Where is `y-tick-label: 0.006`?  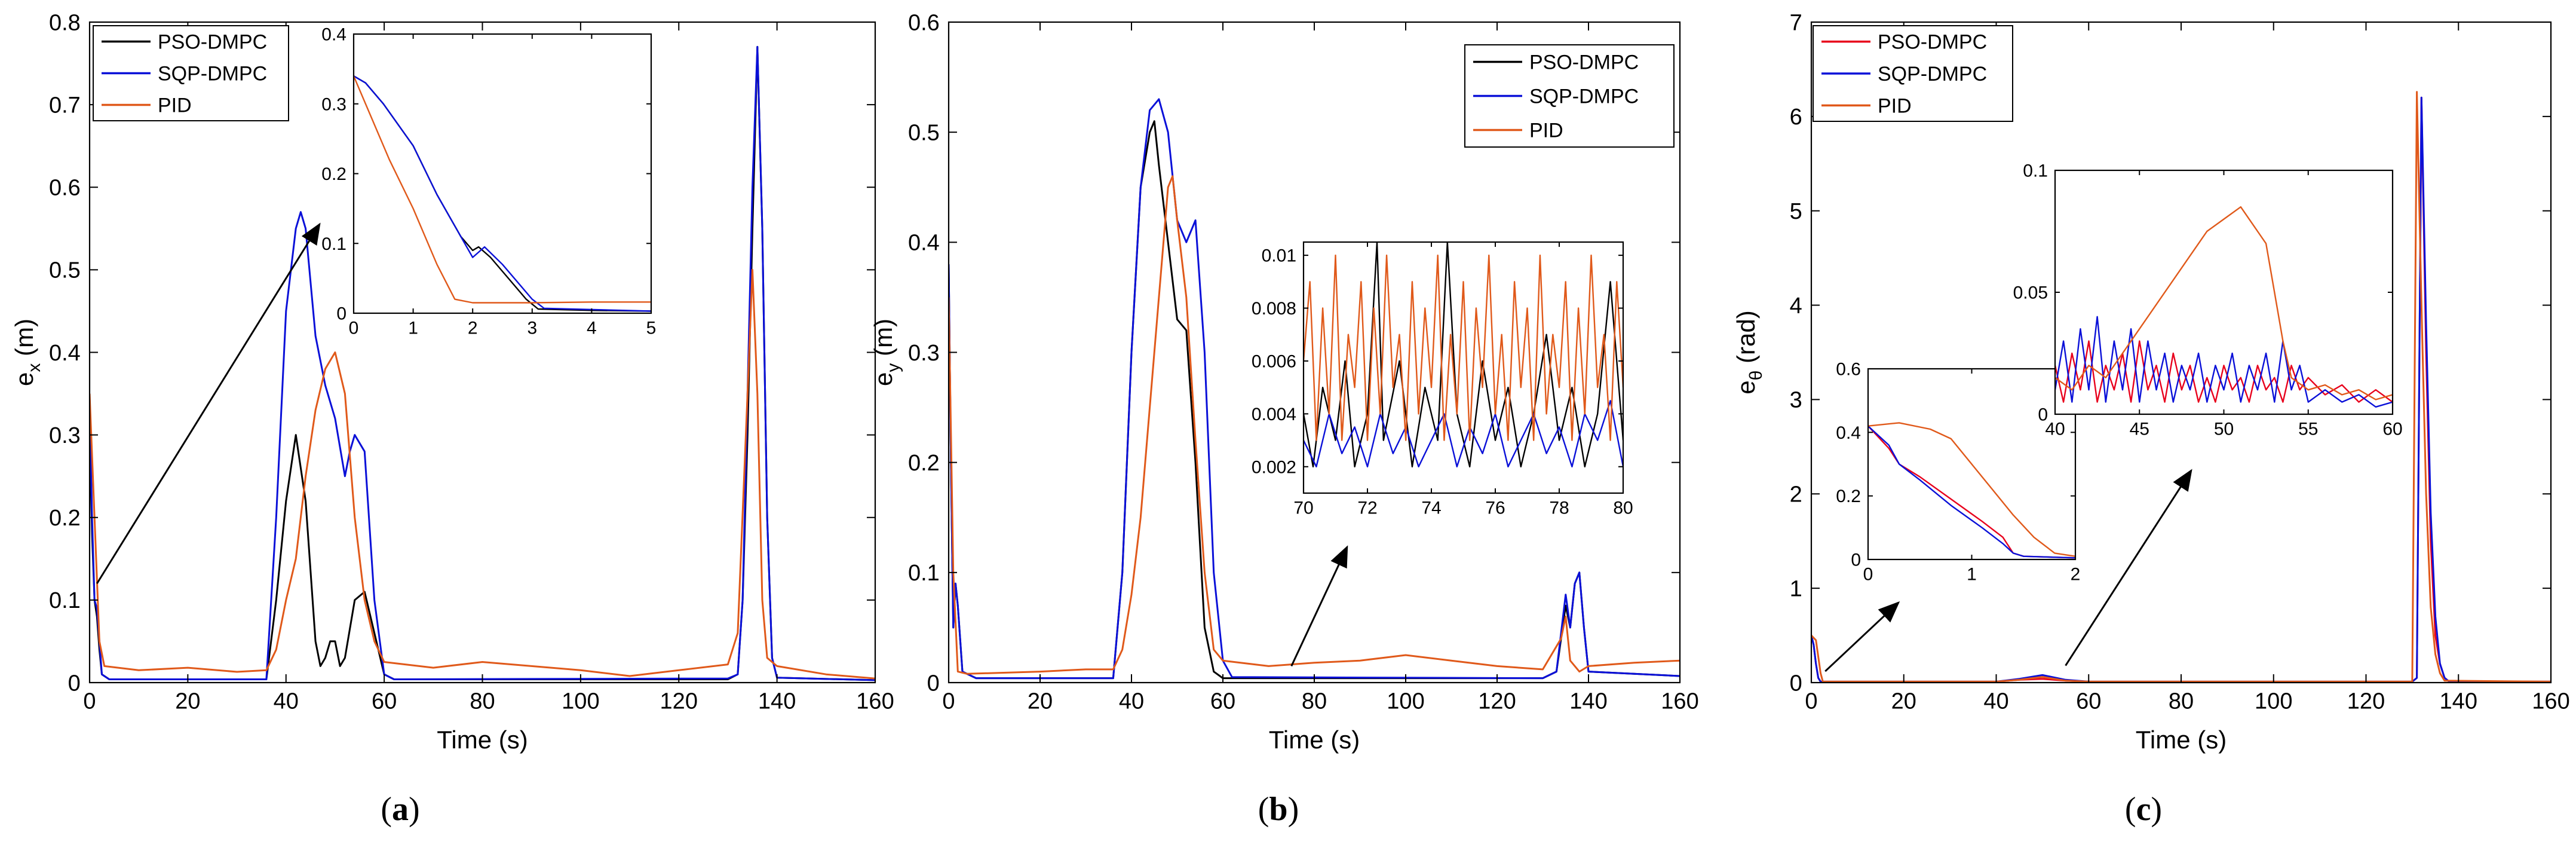
y-tick-label: 0.006 is located at coordinates (1274, 361).